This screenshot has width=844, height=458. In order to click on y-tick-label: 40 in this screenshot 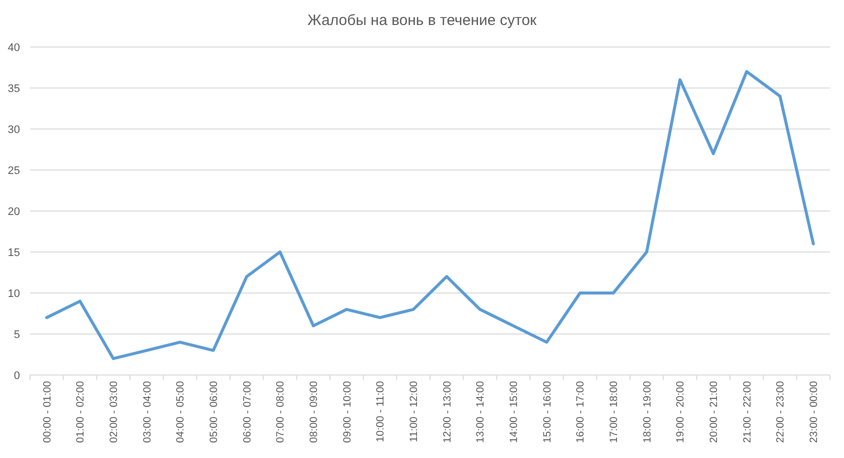, I will do `click(14, 48)`.